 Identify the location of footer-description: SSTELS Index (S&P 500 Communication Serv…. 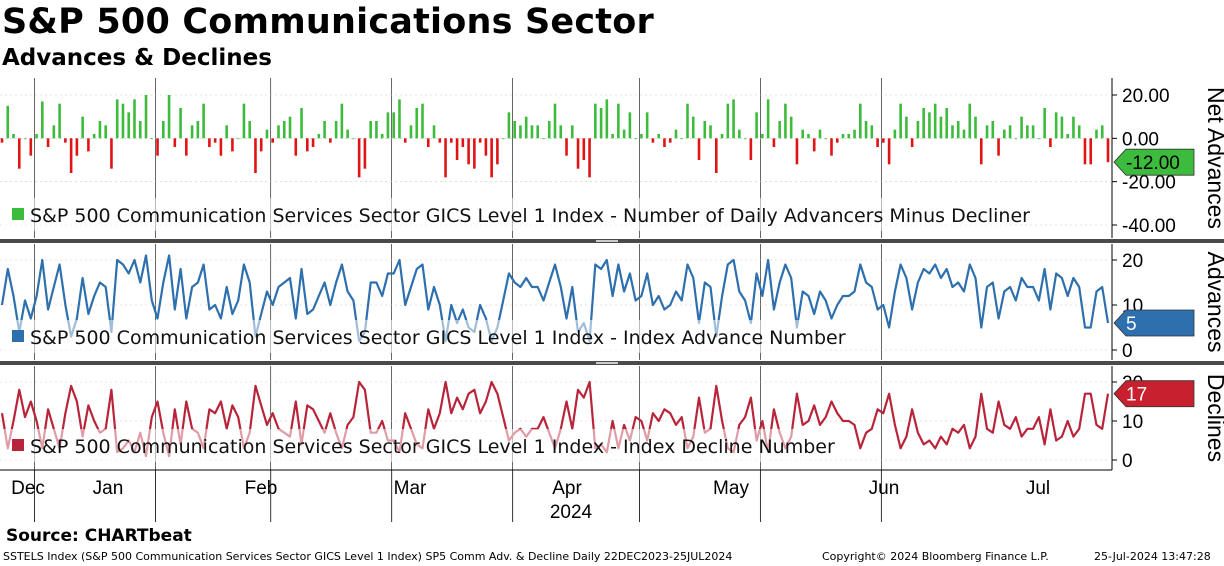
(368, 556).